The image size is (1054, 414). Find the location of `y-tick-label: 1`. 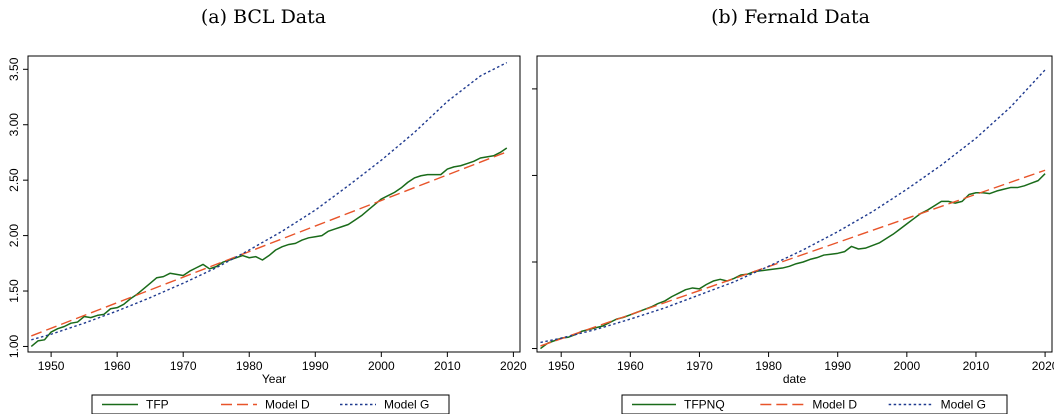

y-tick-label: 1 is located at coordinates (528, 348).